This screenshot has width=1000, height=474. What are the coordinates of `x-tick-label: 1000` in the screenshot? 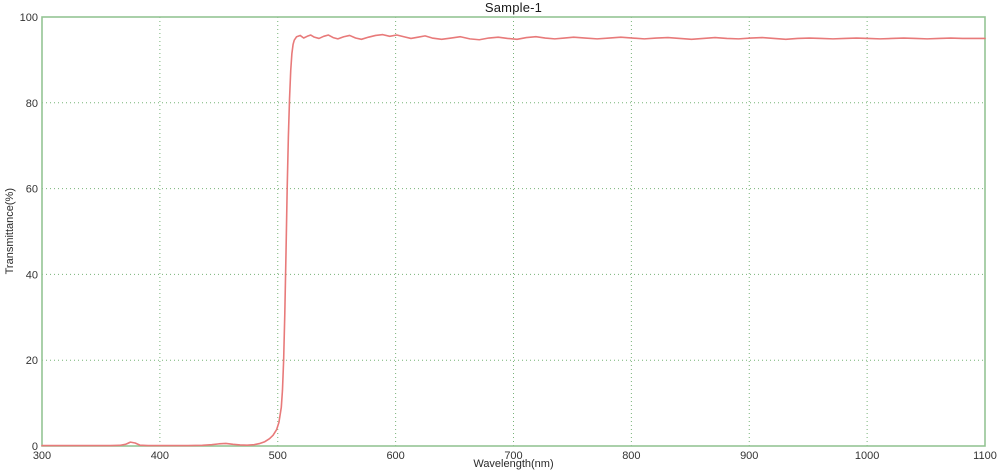 It's located at (867, 456).